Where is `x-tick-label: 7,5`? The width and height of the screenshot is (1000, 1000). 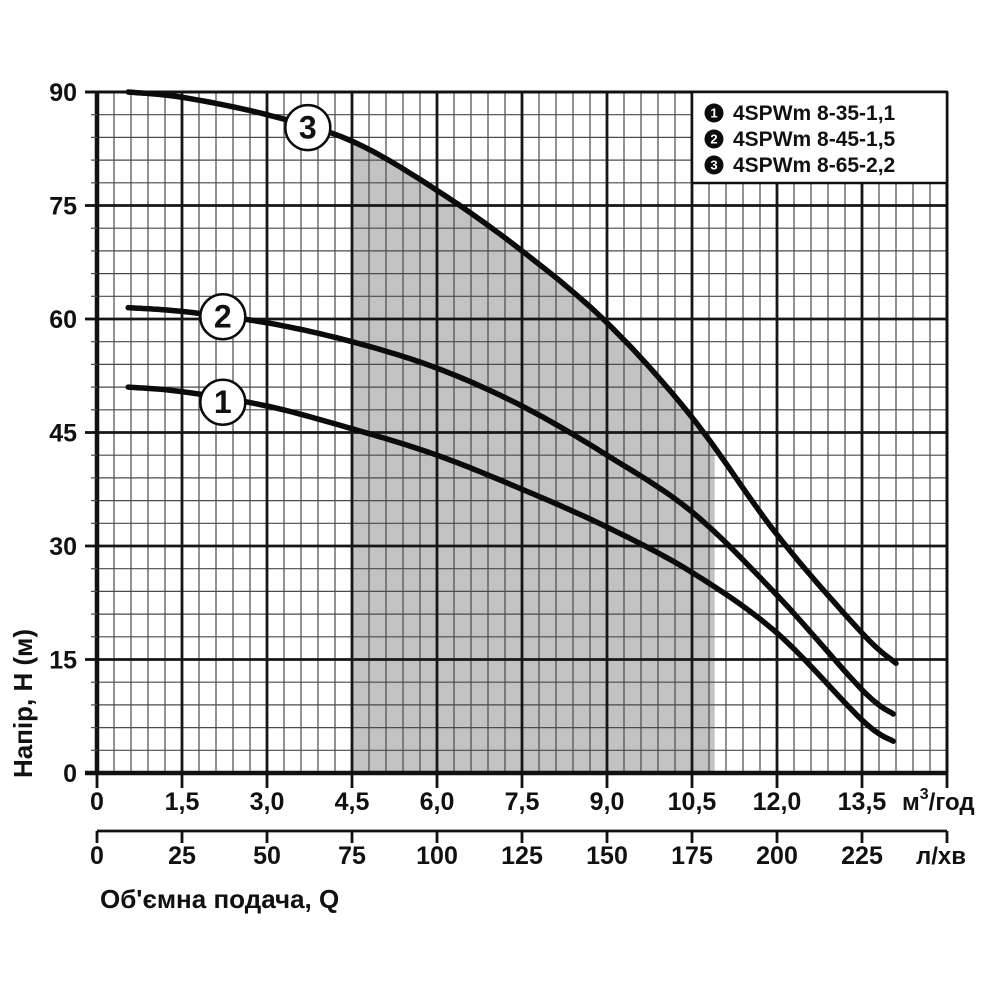 x-tick-label: 7,5 is located at coordinates (522, 802).